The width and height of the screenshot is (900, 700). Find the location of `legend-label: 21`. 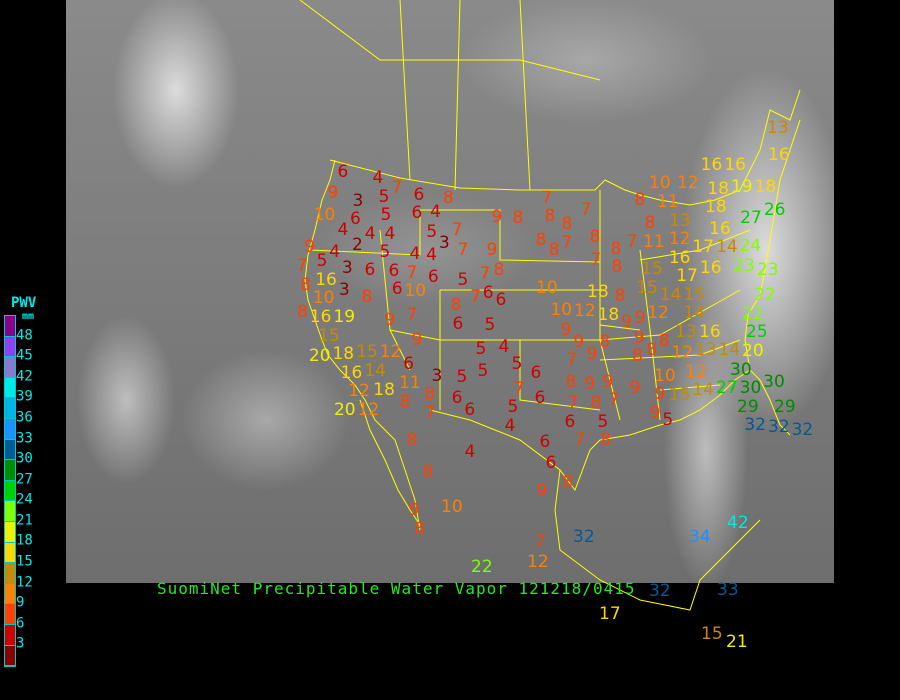

legend-label: 21 is located at coordinates (24, 520).